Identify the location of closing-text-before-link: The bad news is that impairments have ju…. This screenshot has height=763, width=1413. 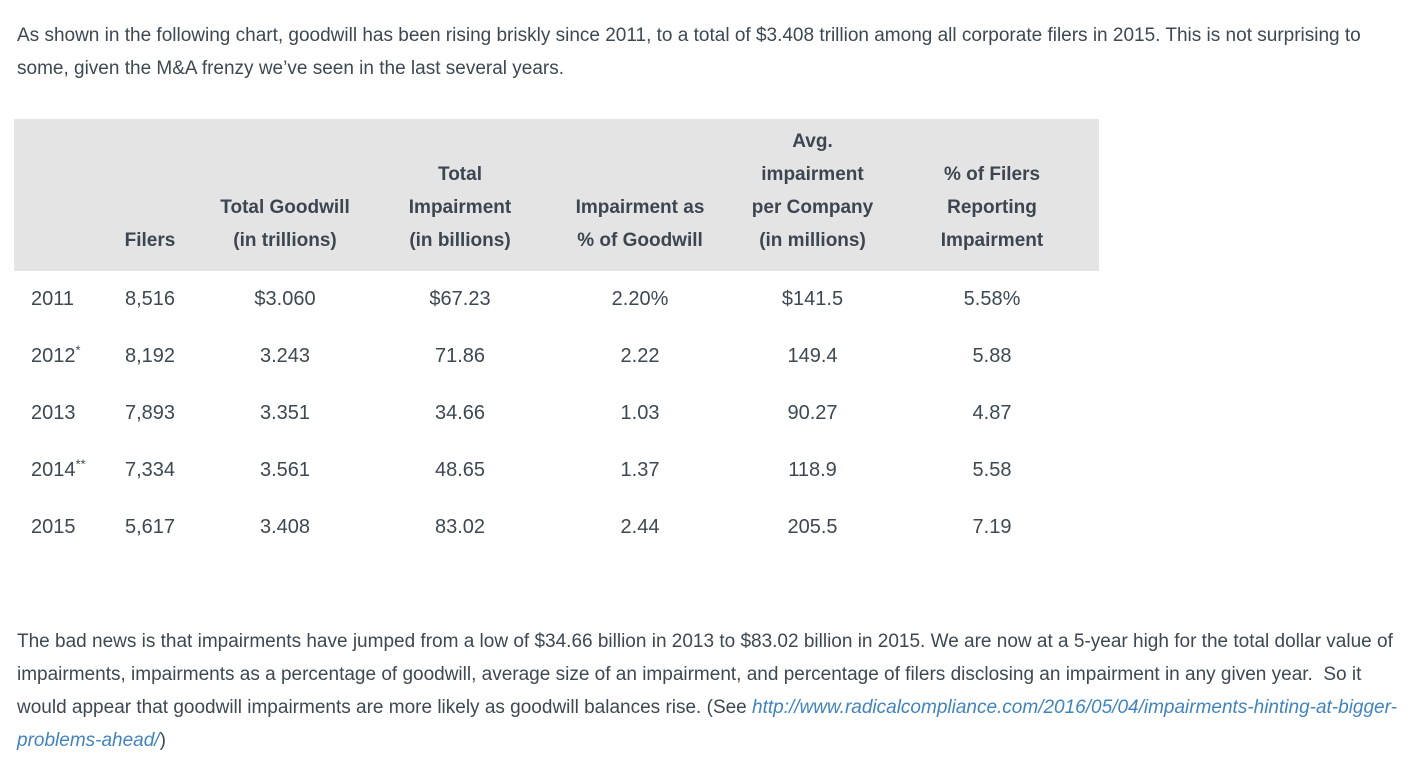
(705, 674).